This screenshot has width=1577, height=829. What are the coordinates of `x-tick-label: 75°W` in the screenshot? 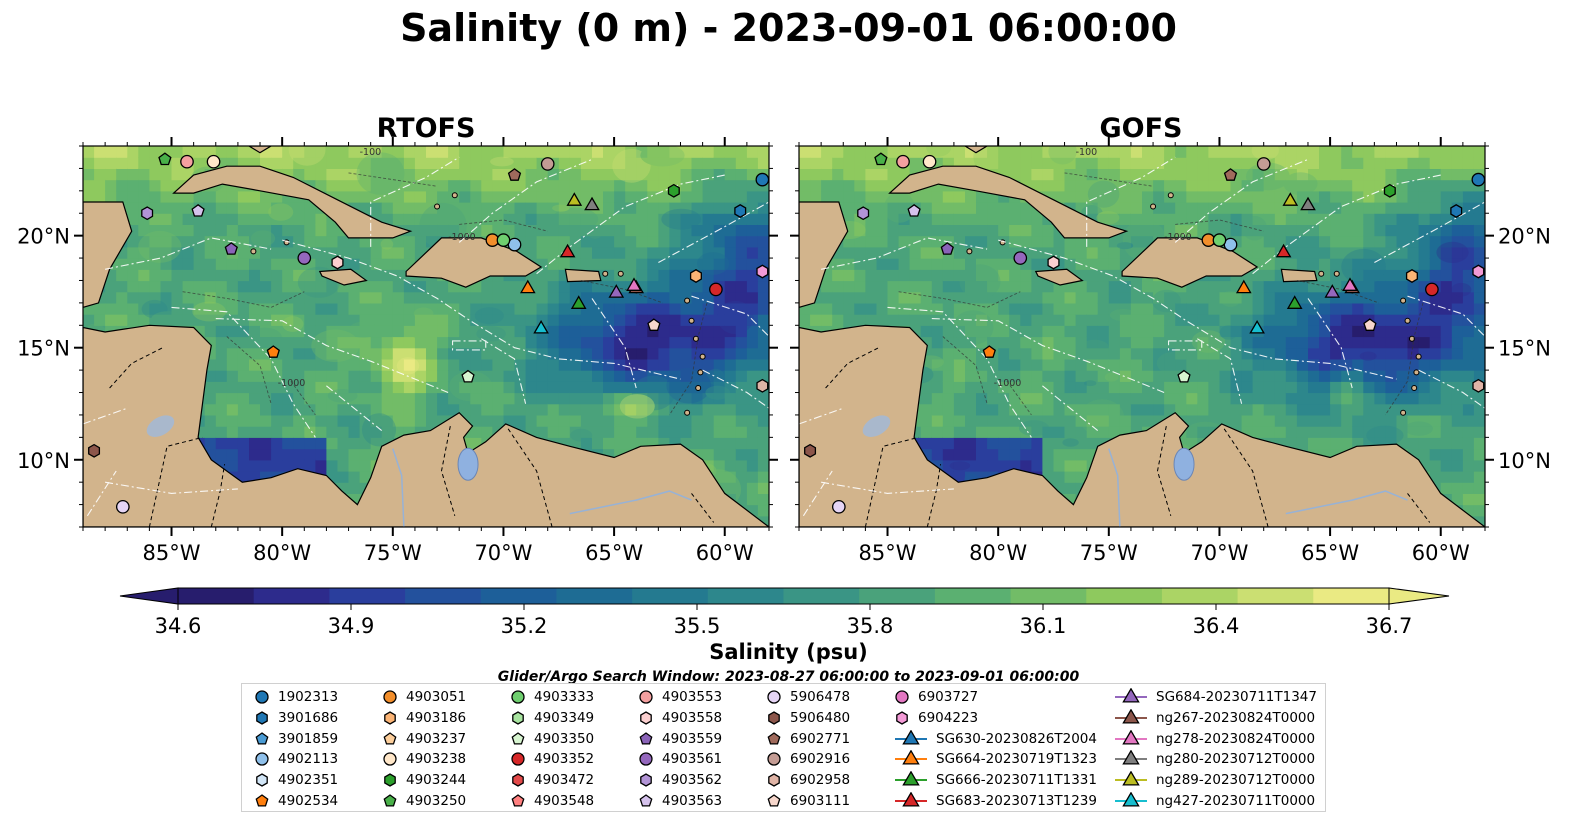 It's located at (1109, 553).